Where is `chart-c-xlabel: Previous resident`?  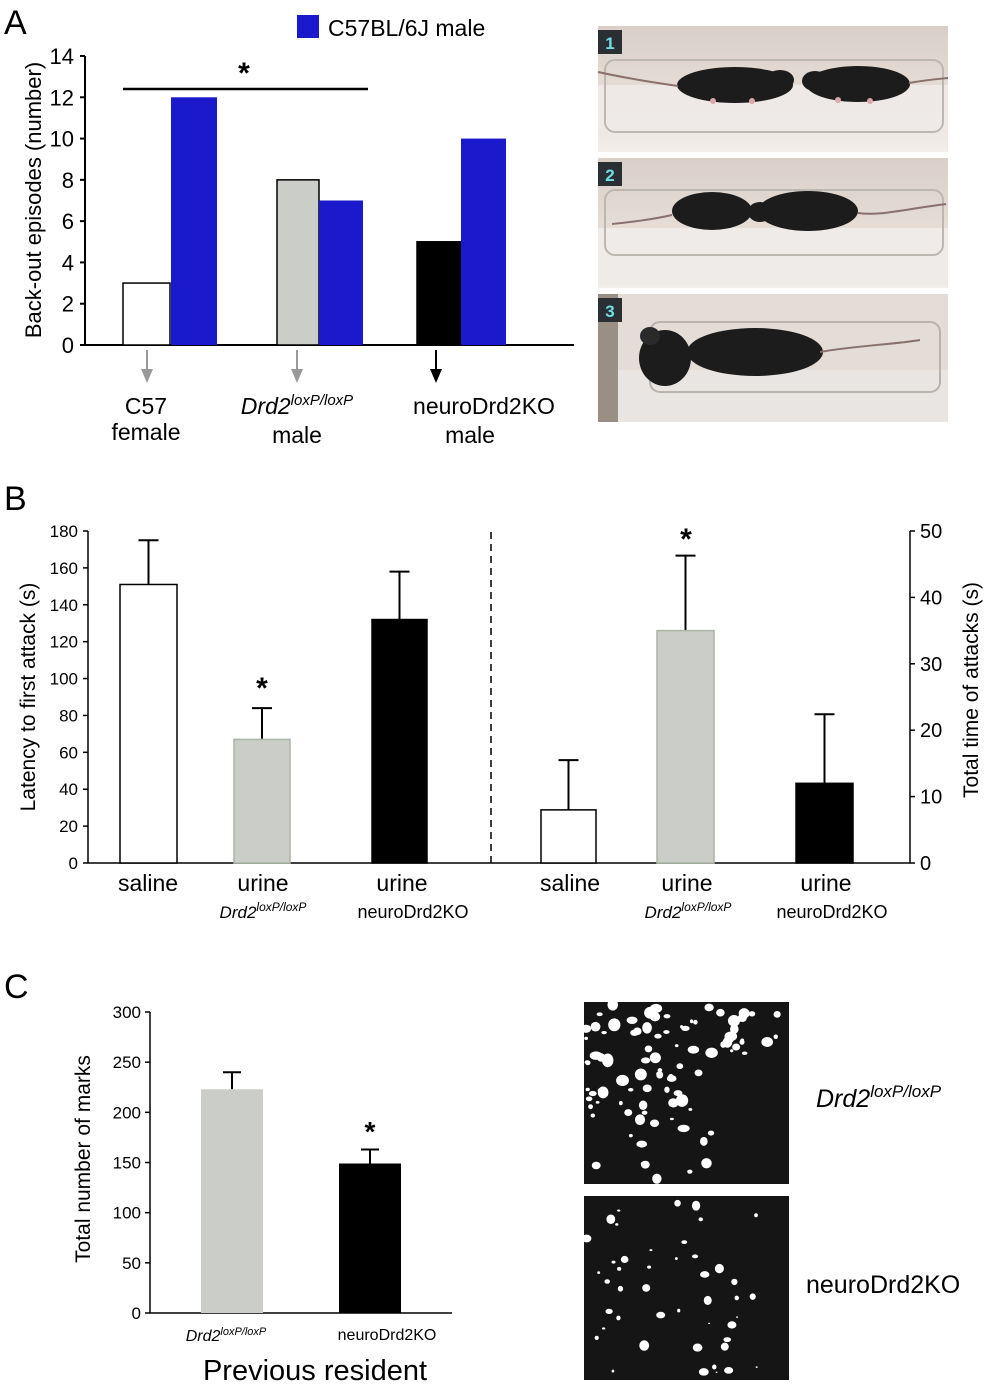 chart-c-xlabel: Previous resident is located at coordinates (315, 1369).